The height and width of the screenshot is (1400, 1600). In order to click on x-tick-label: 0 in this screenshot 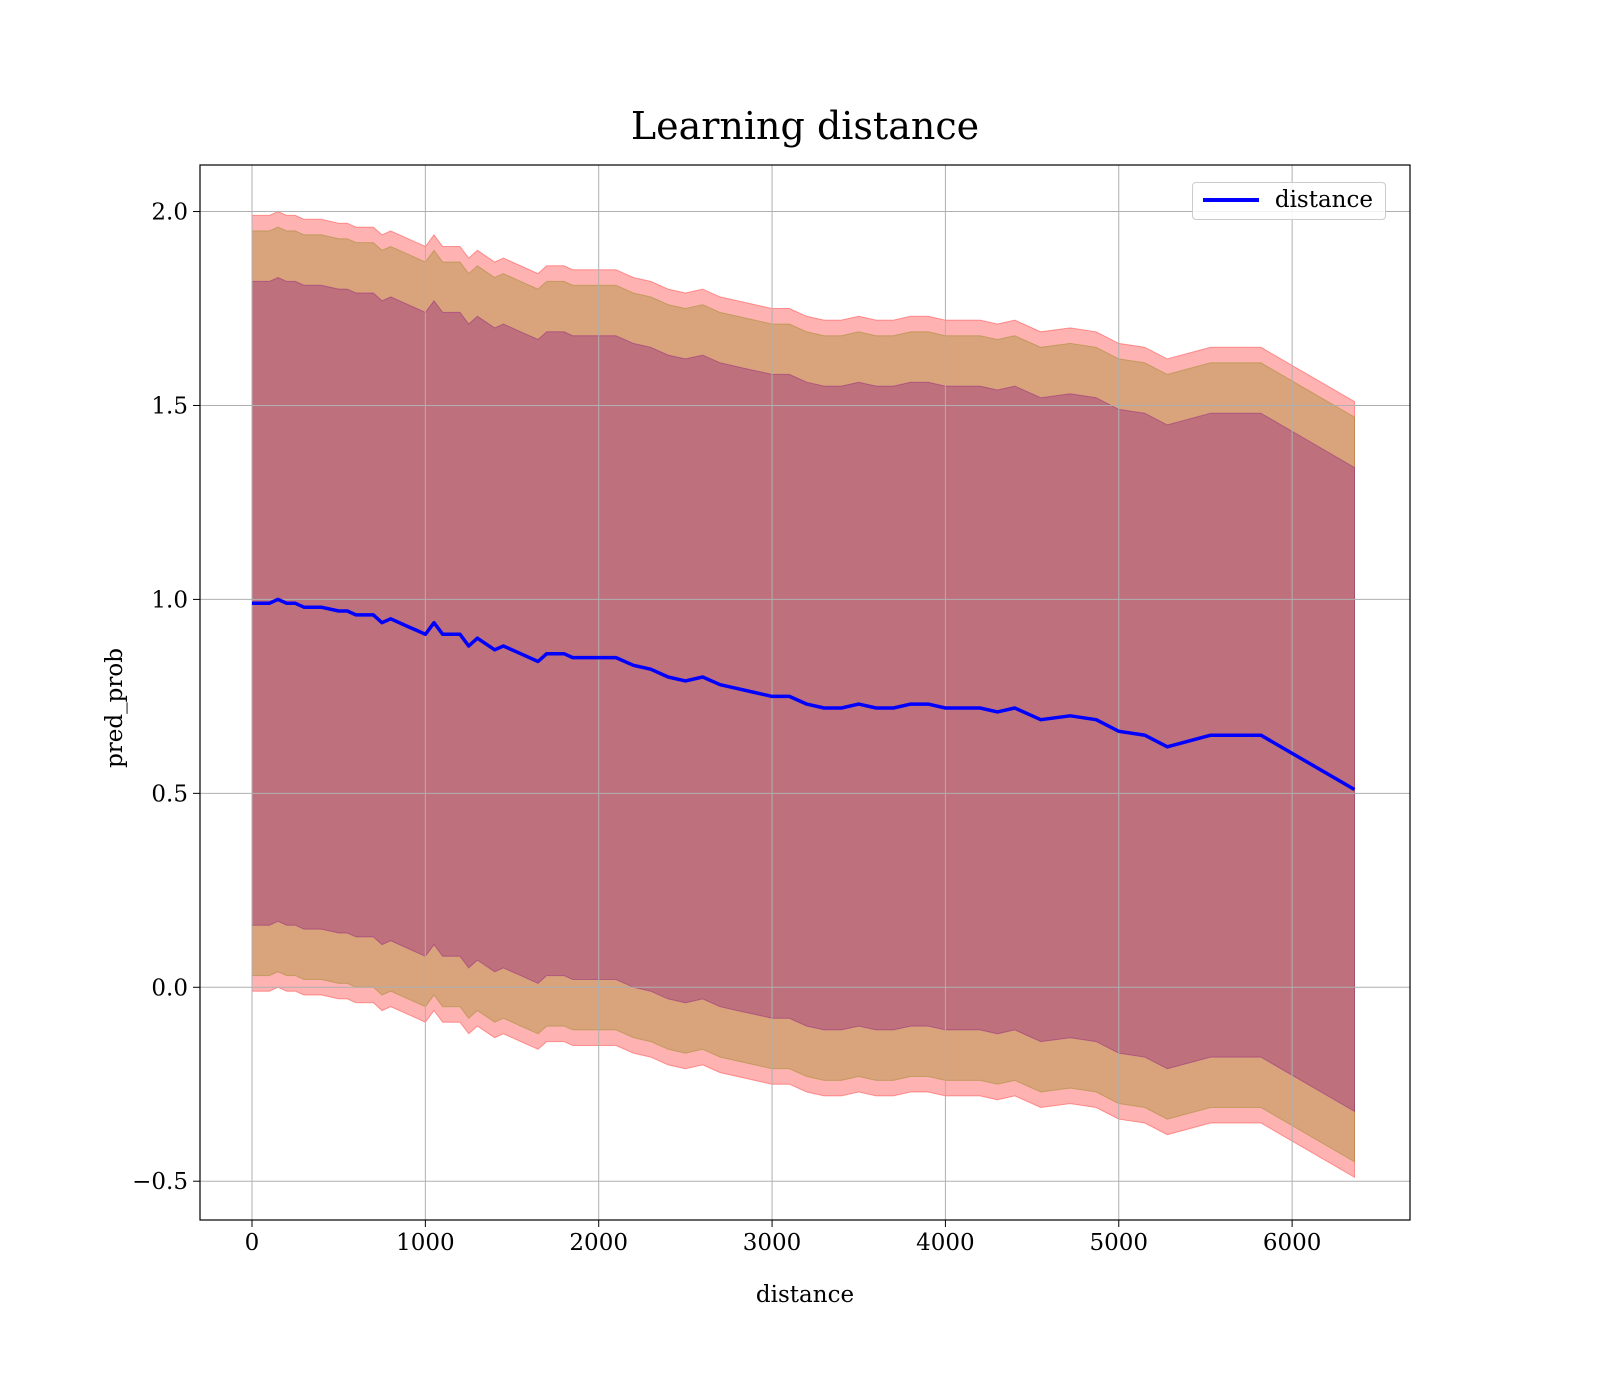, I will do `click(252, 1243)`.